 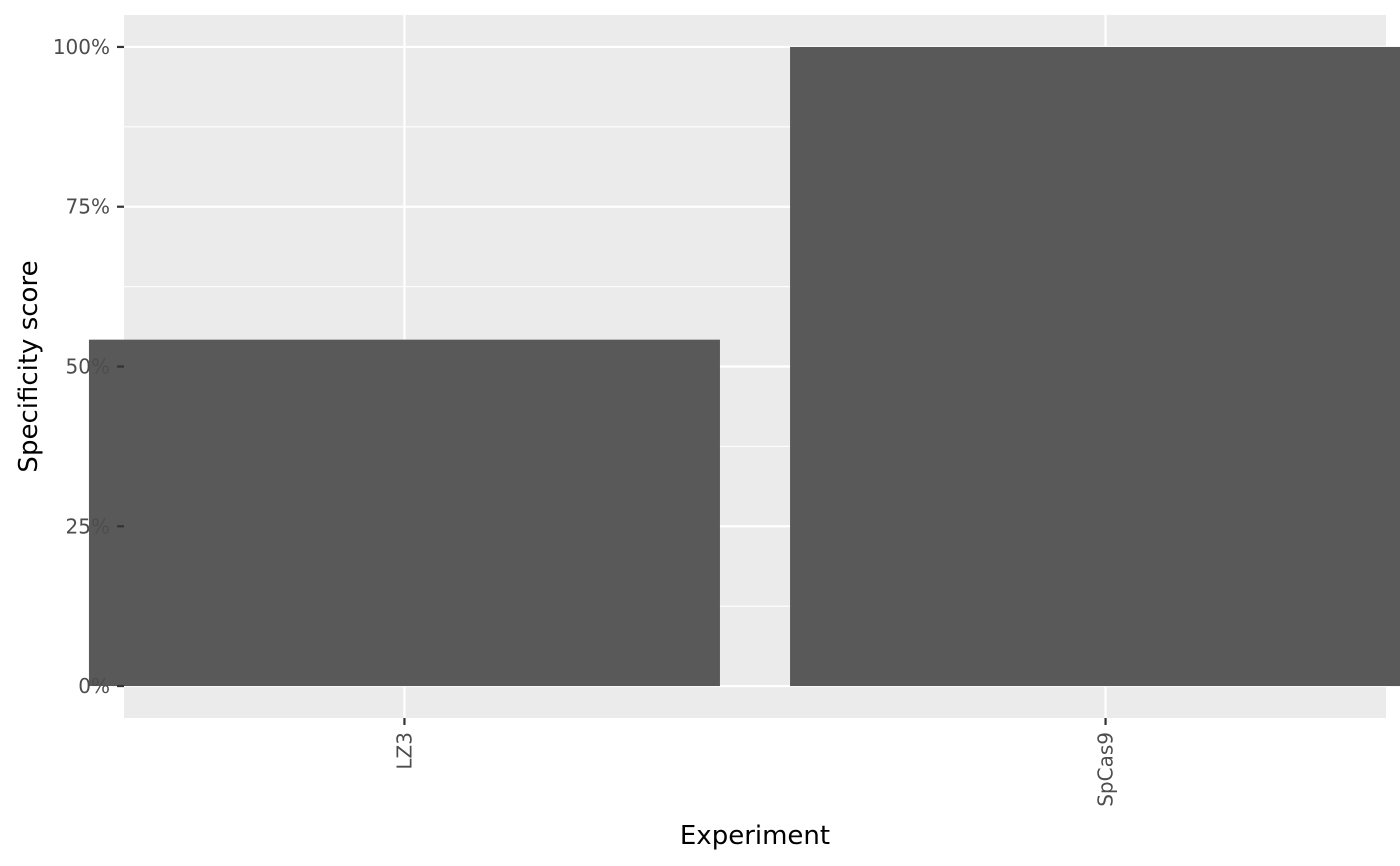 What do you see at coordinates (29, 366) in the screenshot?
I see `y-axis-title: Specificity score` at bounding box center [29, 366].